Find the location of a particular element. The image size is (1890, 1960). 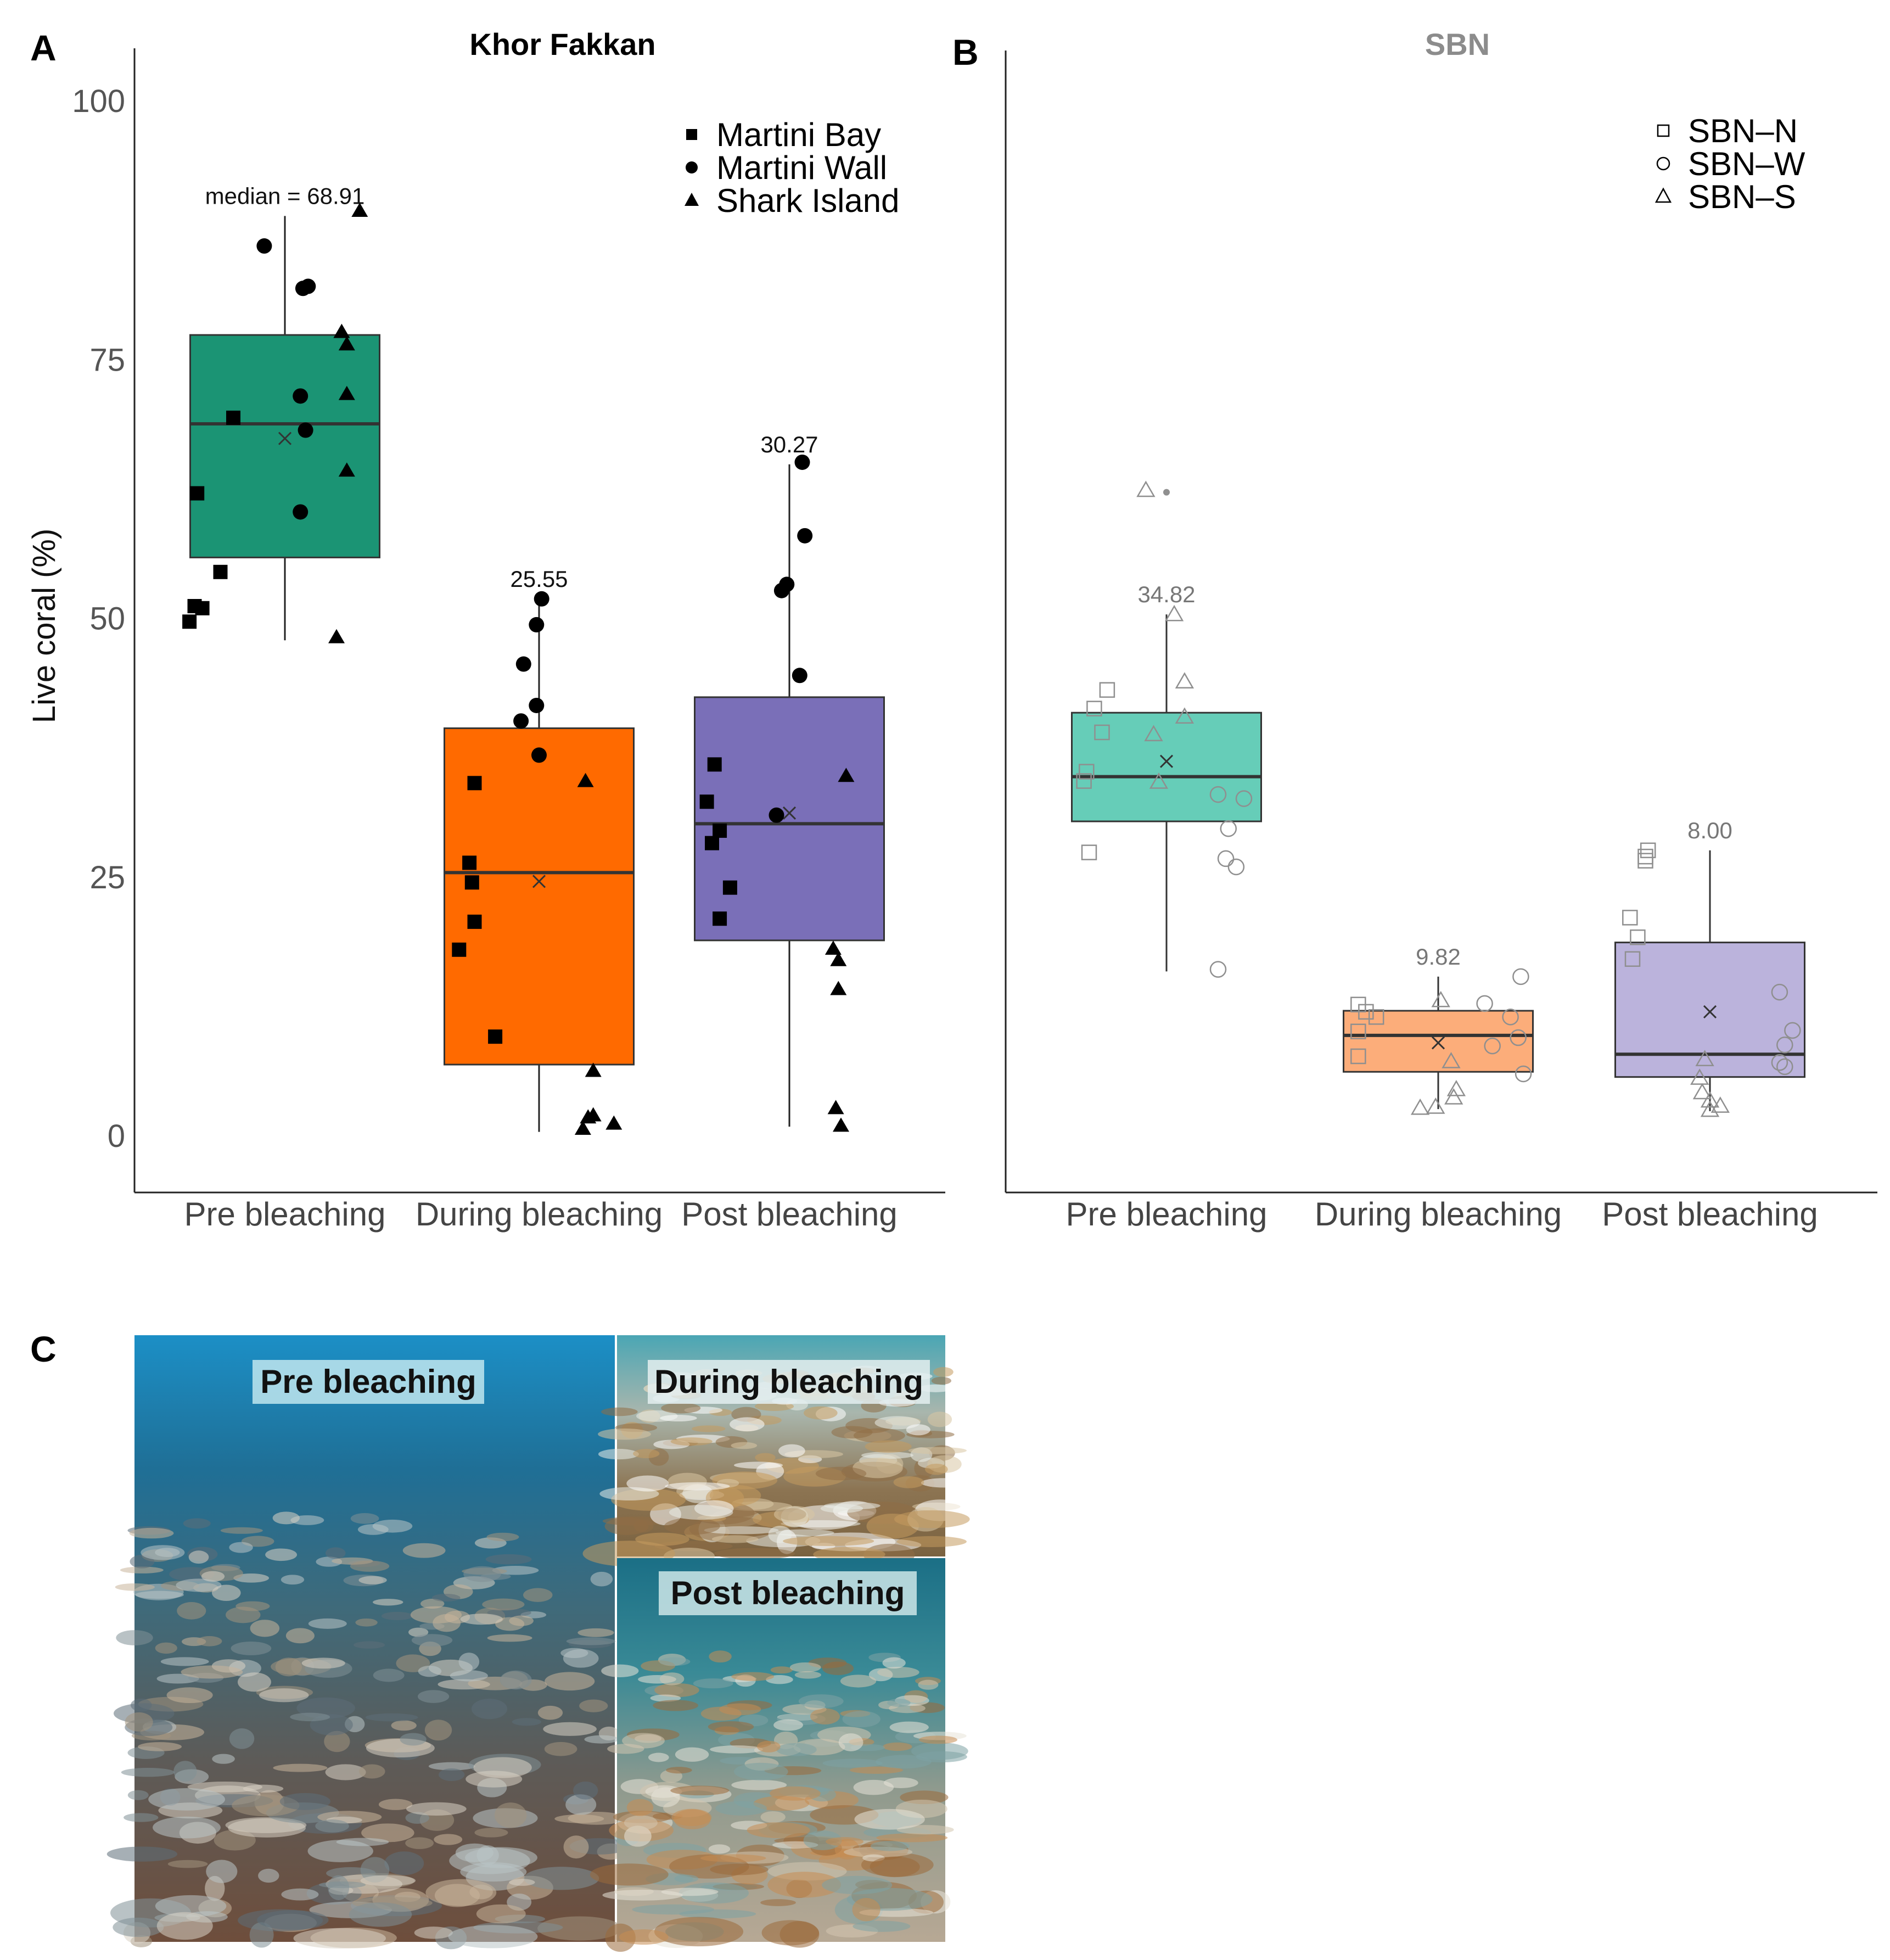

median-label: 25.55 is located at coordinates (539, 579).